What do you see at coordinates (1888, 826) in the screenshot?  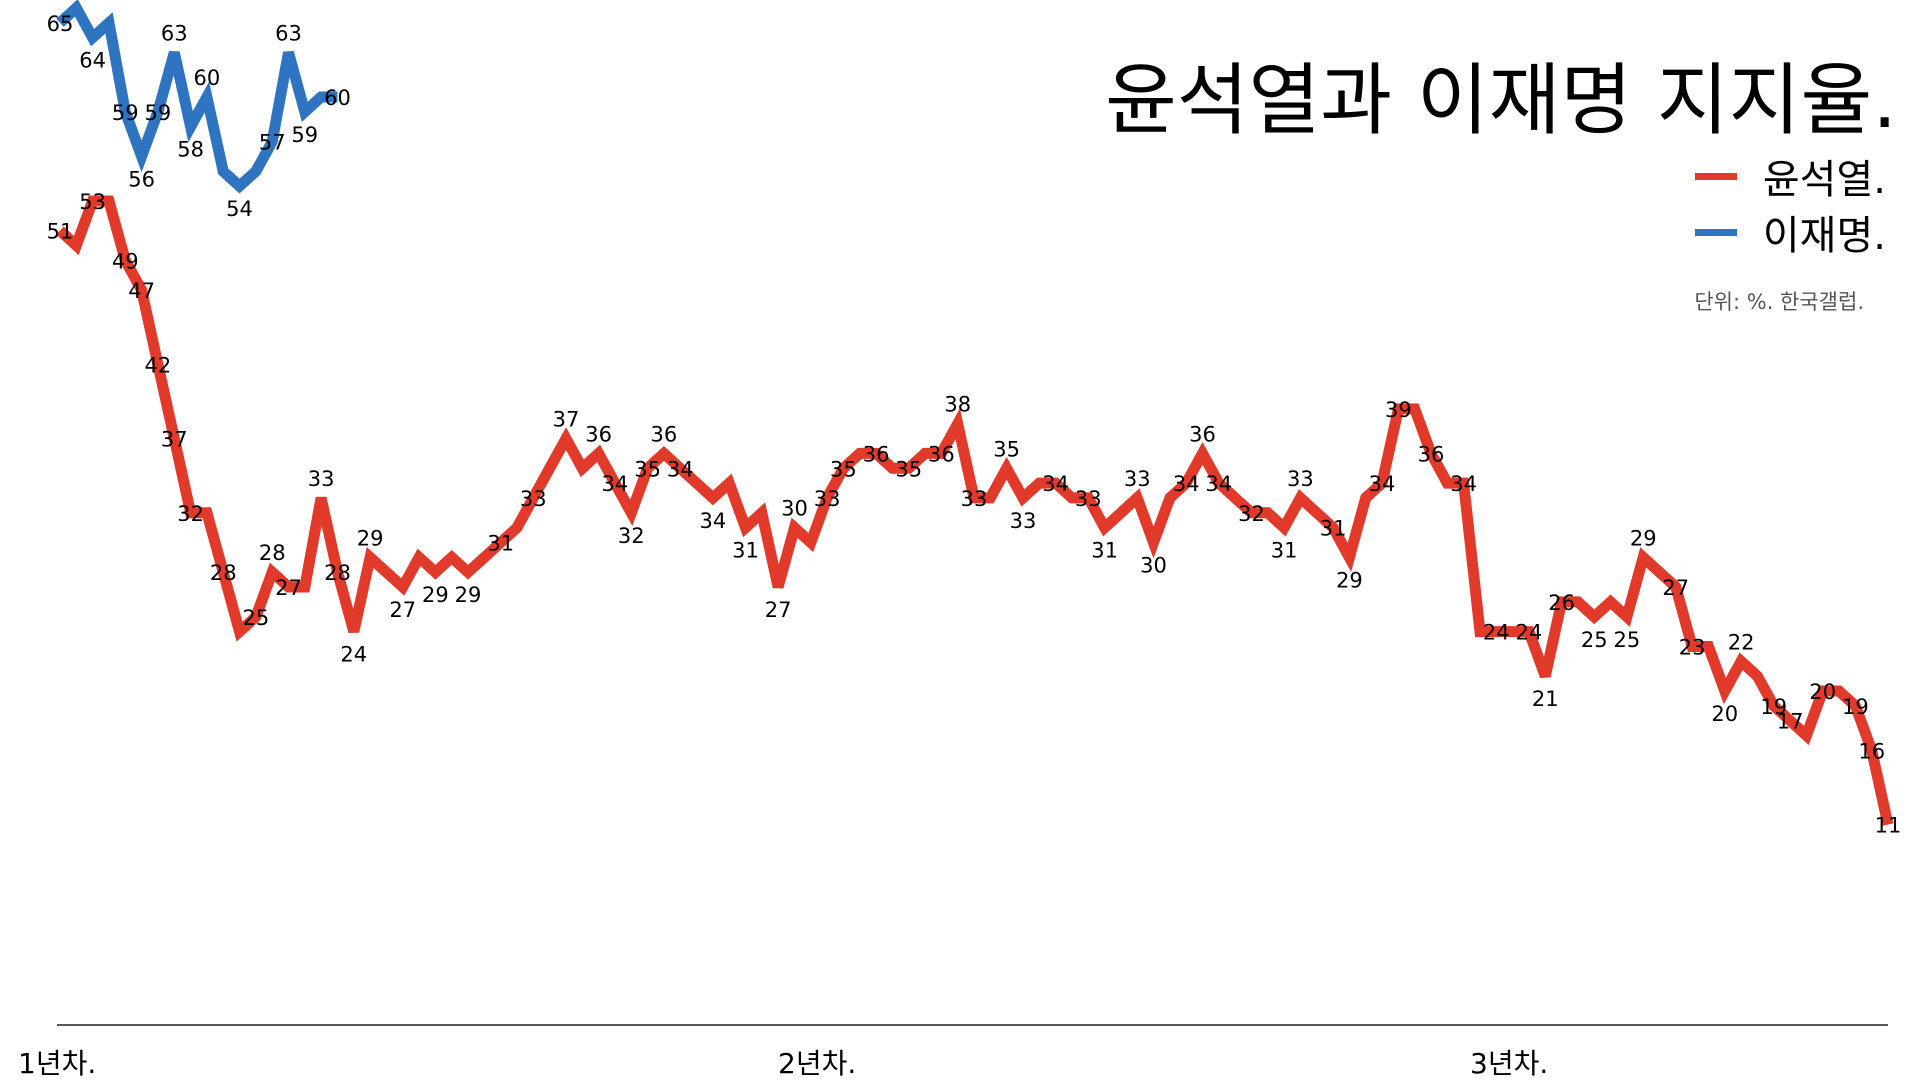 I see `data-label: 11` at bounding box center [1888, 826].